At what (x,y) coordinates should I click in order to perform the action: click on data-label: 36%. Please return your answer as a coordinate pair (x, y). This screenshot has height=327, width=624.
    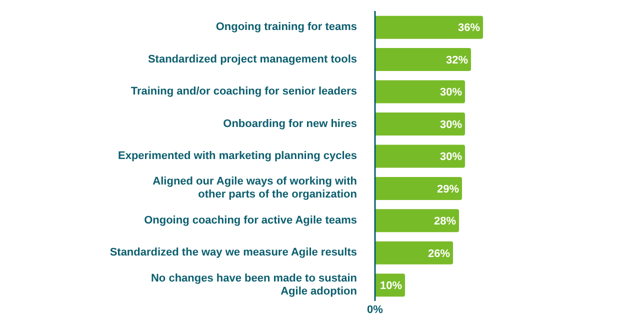
    Looking at the image, I should click on (469, 28).